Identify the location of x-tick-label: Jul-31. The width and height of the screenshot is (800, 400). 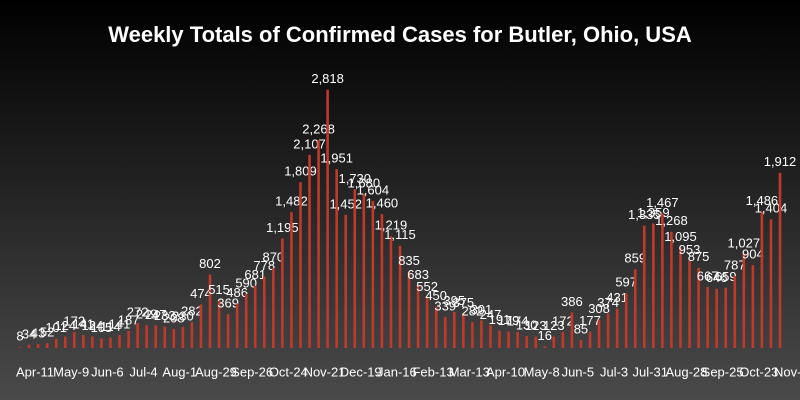
(650, 371).